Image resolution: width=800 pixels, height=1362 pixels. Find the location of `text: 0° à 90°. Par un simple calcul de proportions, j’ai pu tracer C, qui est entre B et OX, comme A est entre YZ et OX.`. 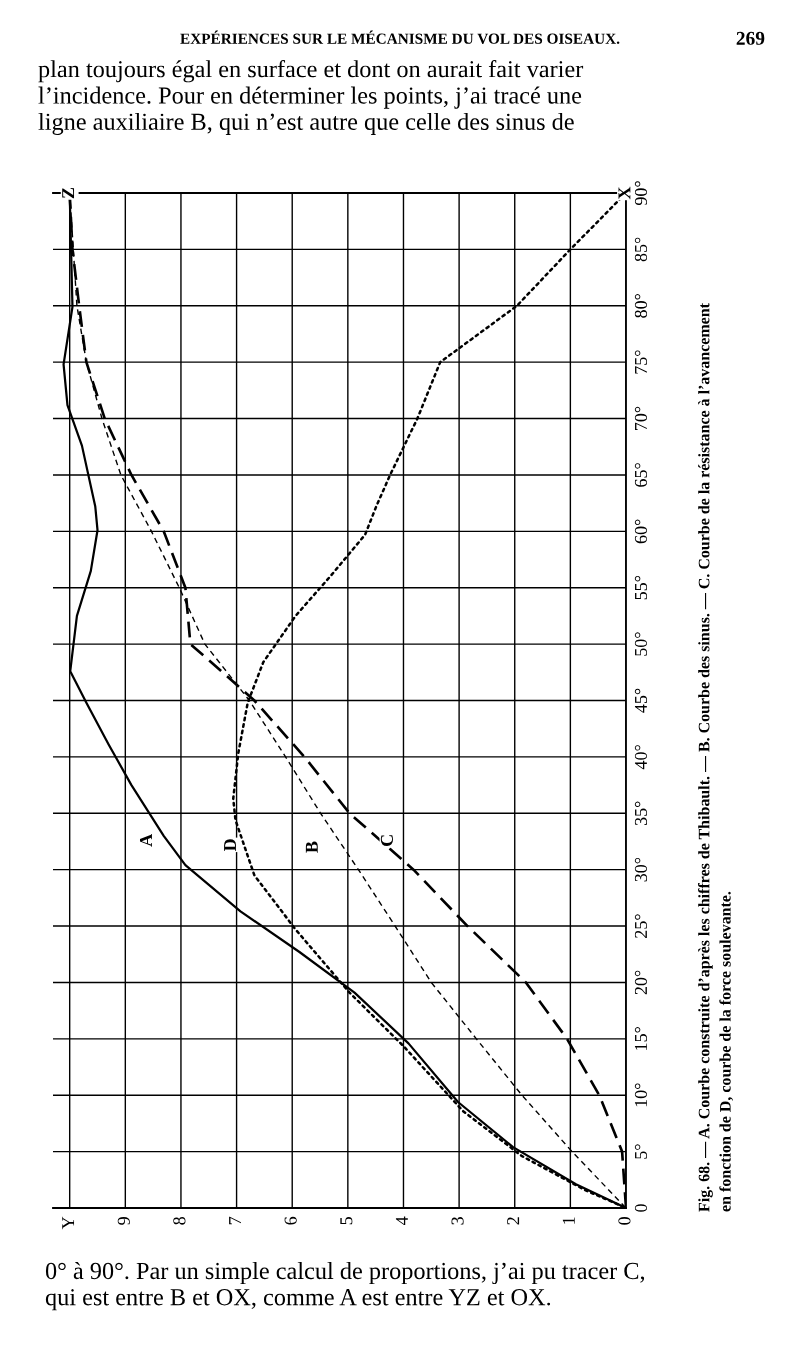

text: 0° à 90°. Par un simple calcul de proportions, j’ai pu tracer C, qui est entre B et OX, comme A est entre YZ et OX. is located at coordinates (345, 1286).